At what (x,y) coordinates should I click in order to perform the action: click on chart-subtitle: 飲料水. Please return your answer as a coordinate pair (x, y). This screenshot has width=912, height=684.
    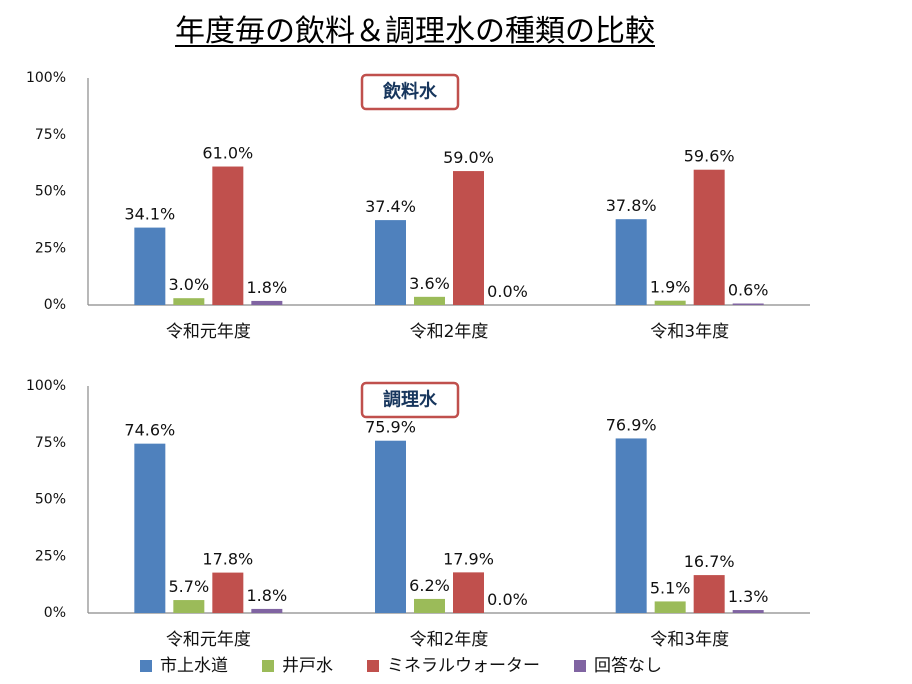
    Looking at the image, I should click on (410, 92).